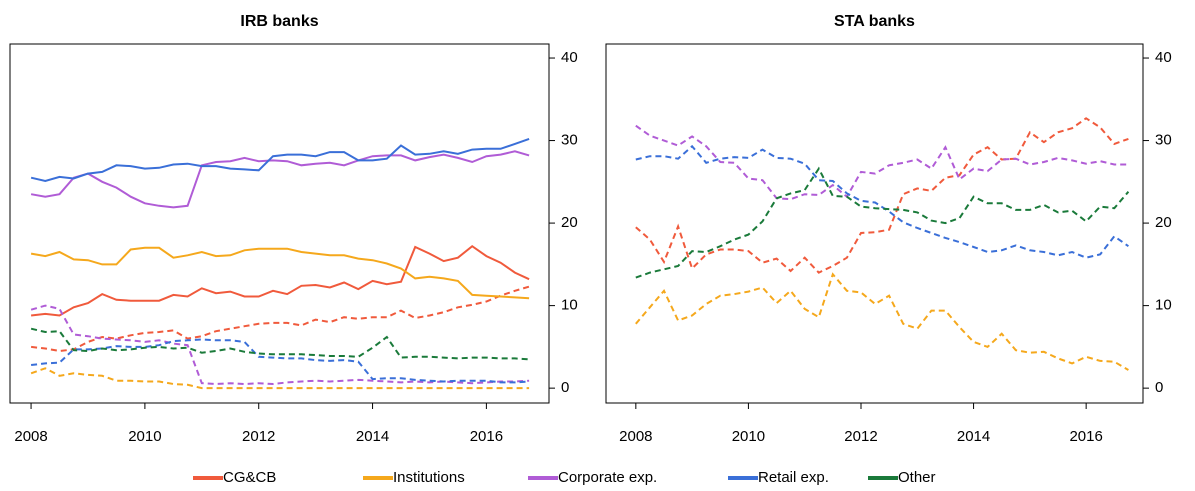  What do you see at coordinates (917, 477) in the screenshot?
I see `legend-label: Other` at bounding box center [917, 477].